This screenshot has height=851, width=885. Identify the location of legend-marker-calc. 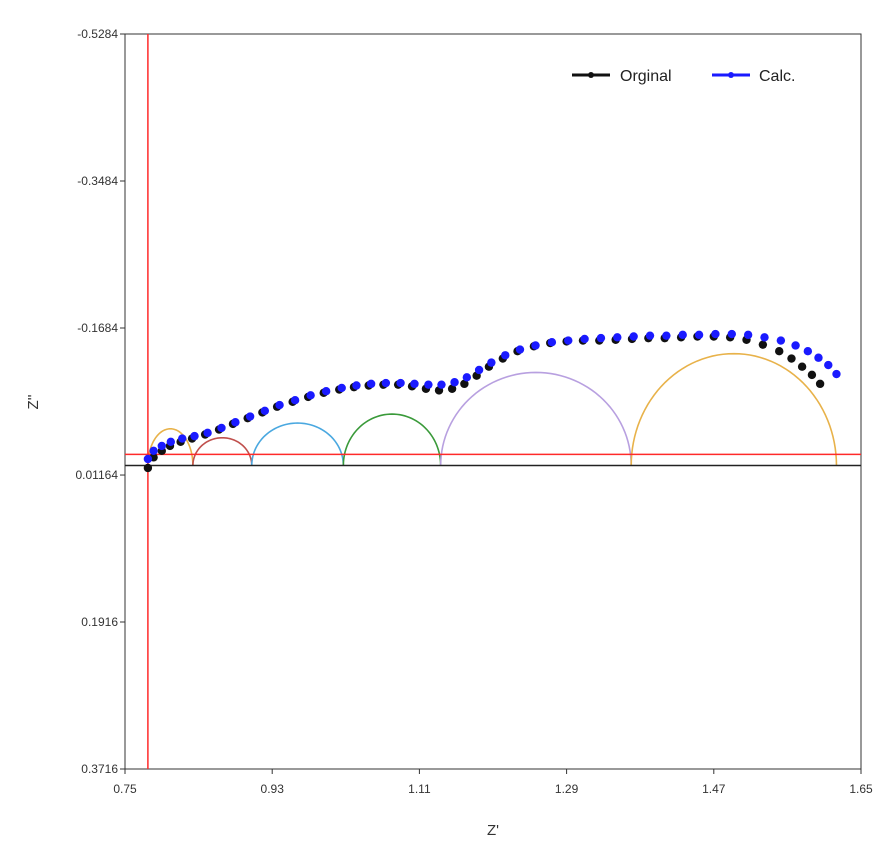
(731, 75).